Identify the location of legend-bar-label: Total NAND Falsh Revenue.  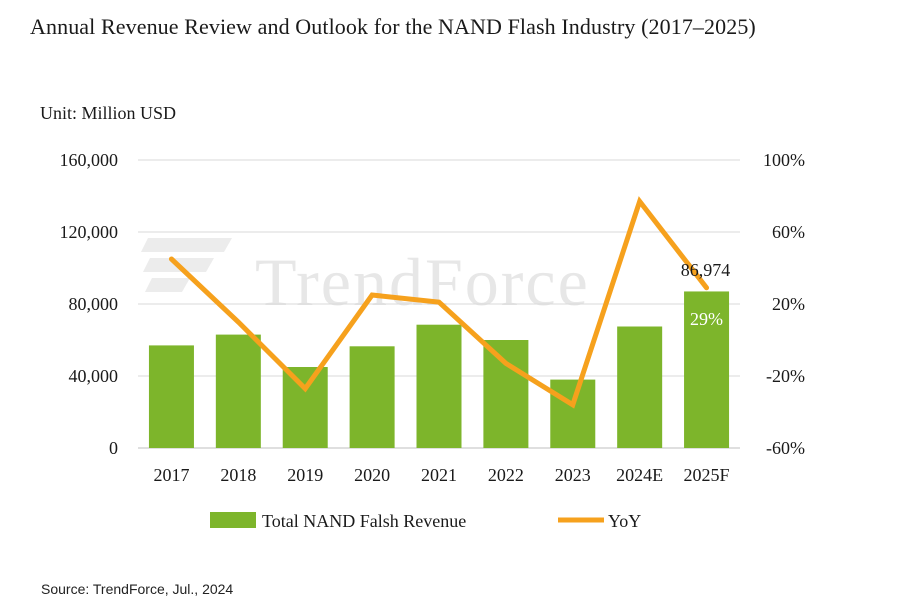
(364, 521).